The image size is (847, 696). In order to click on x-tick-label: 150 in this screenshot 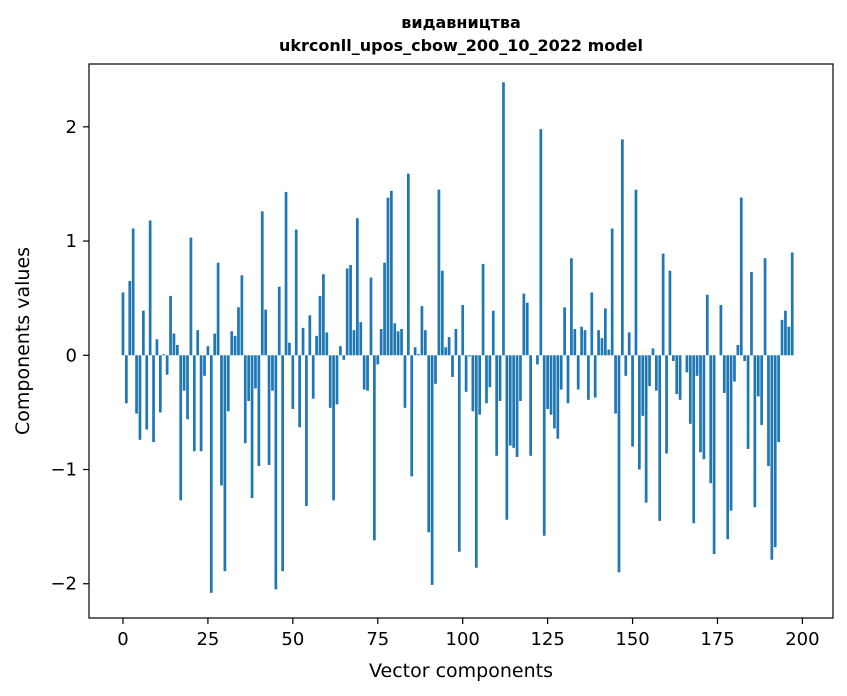, I will do `click(632, 639)`.